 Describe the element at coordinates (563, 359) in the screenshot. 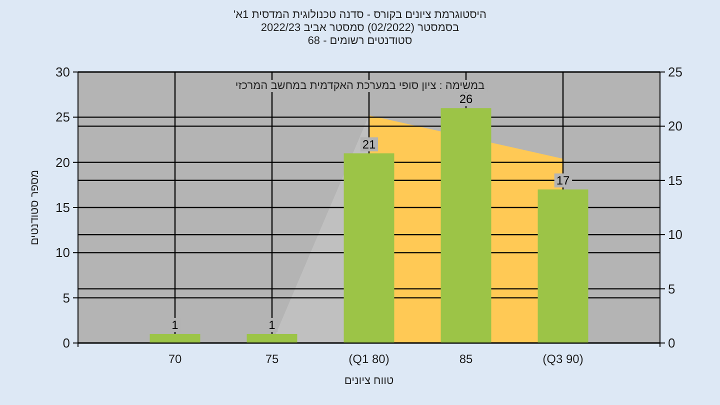

I see `x-tick-label: (Q3 90)` at that location.